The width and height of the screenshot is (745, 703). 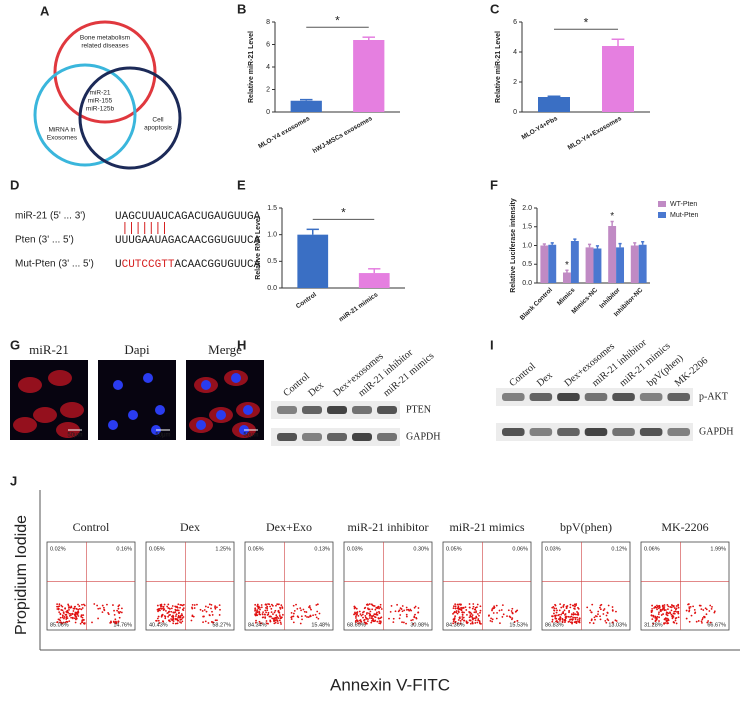 I want to click on y-tick-label: 4, so click(x=268, y=67).